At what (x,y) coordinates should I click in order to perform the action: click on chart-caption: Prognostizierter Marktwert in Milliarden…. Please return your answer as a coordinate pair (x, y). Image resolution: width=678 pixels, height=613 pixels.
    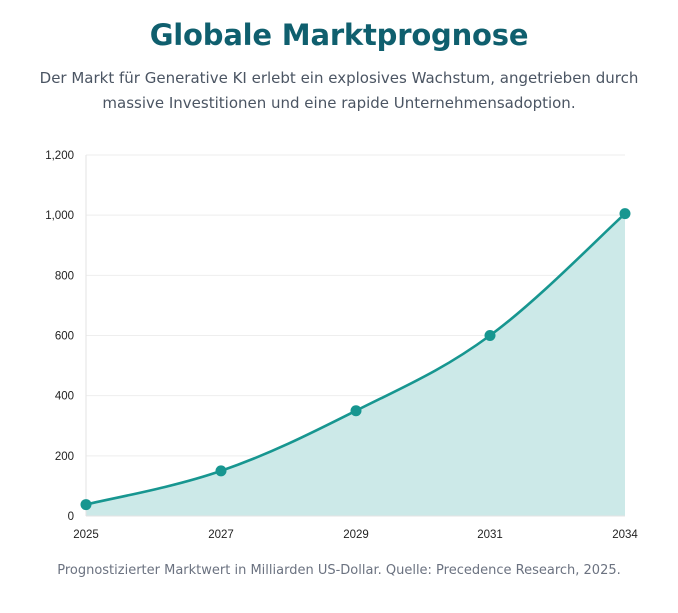
    Looking at the image, I should click on (339, 570).